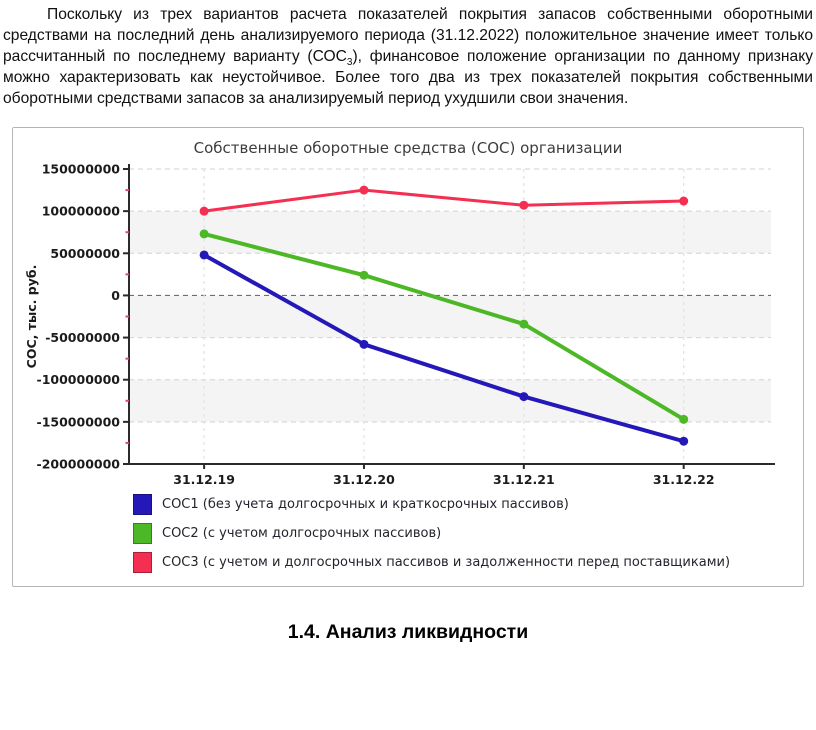 The height and width of the screenshot is (730, 816). Describe the element at coordinates (524, 479) in the screenshot. I see `x-tick-label: 31.12.21` at that location.